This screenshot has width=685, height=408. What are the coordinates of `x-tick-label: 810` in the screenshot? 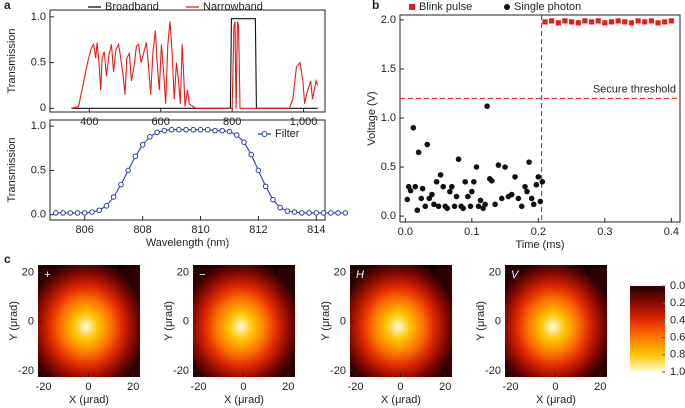 It's located at (200, 230).